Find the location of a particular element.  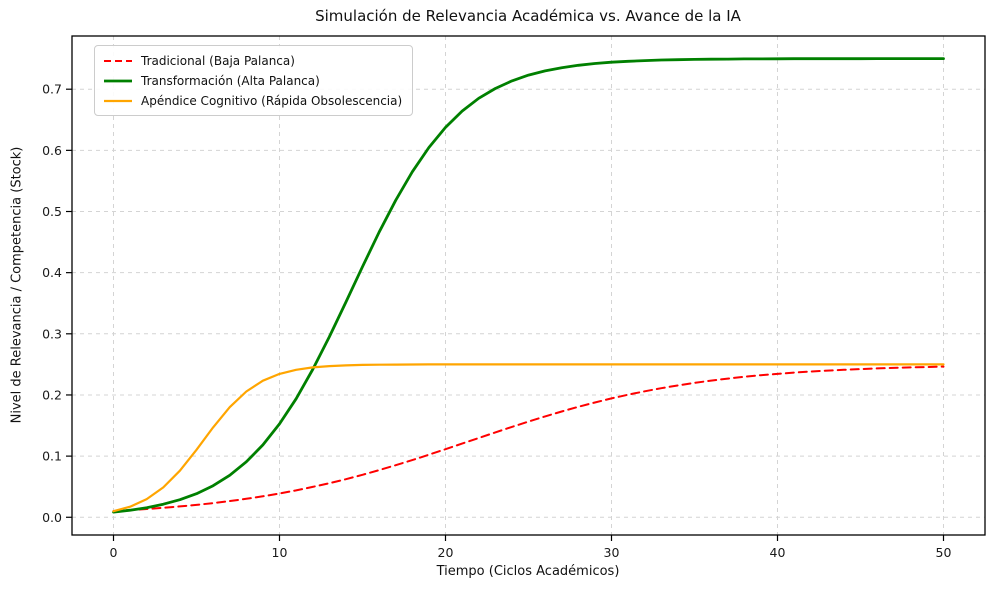

y-tick-label: 0.4 is located at coordinates (52, 272).